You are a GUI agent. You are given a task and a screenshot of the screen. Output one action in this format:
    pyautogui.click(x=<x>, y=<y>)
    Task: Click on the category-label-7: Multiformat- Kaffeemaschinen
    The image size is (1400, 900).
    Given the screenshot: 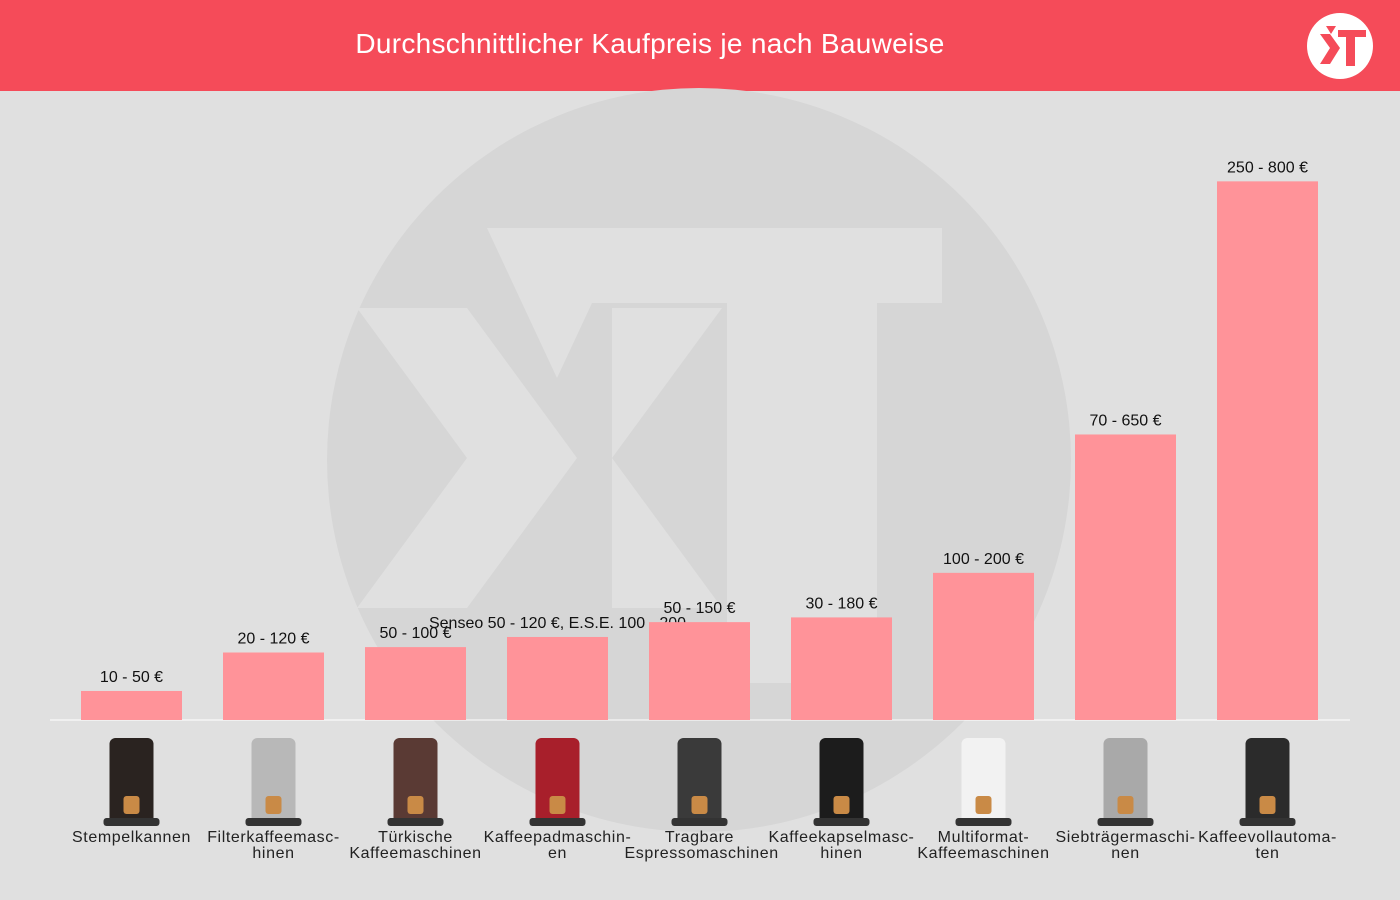 What is the action you would take?
    pyautogui.click(x=984, y=846)
    